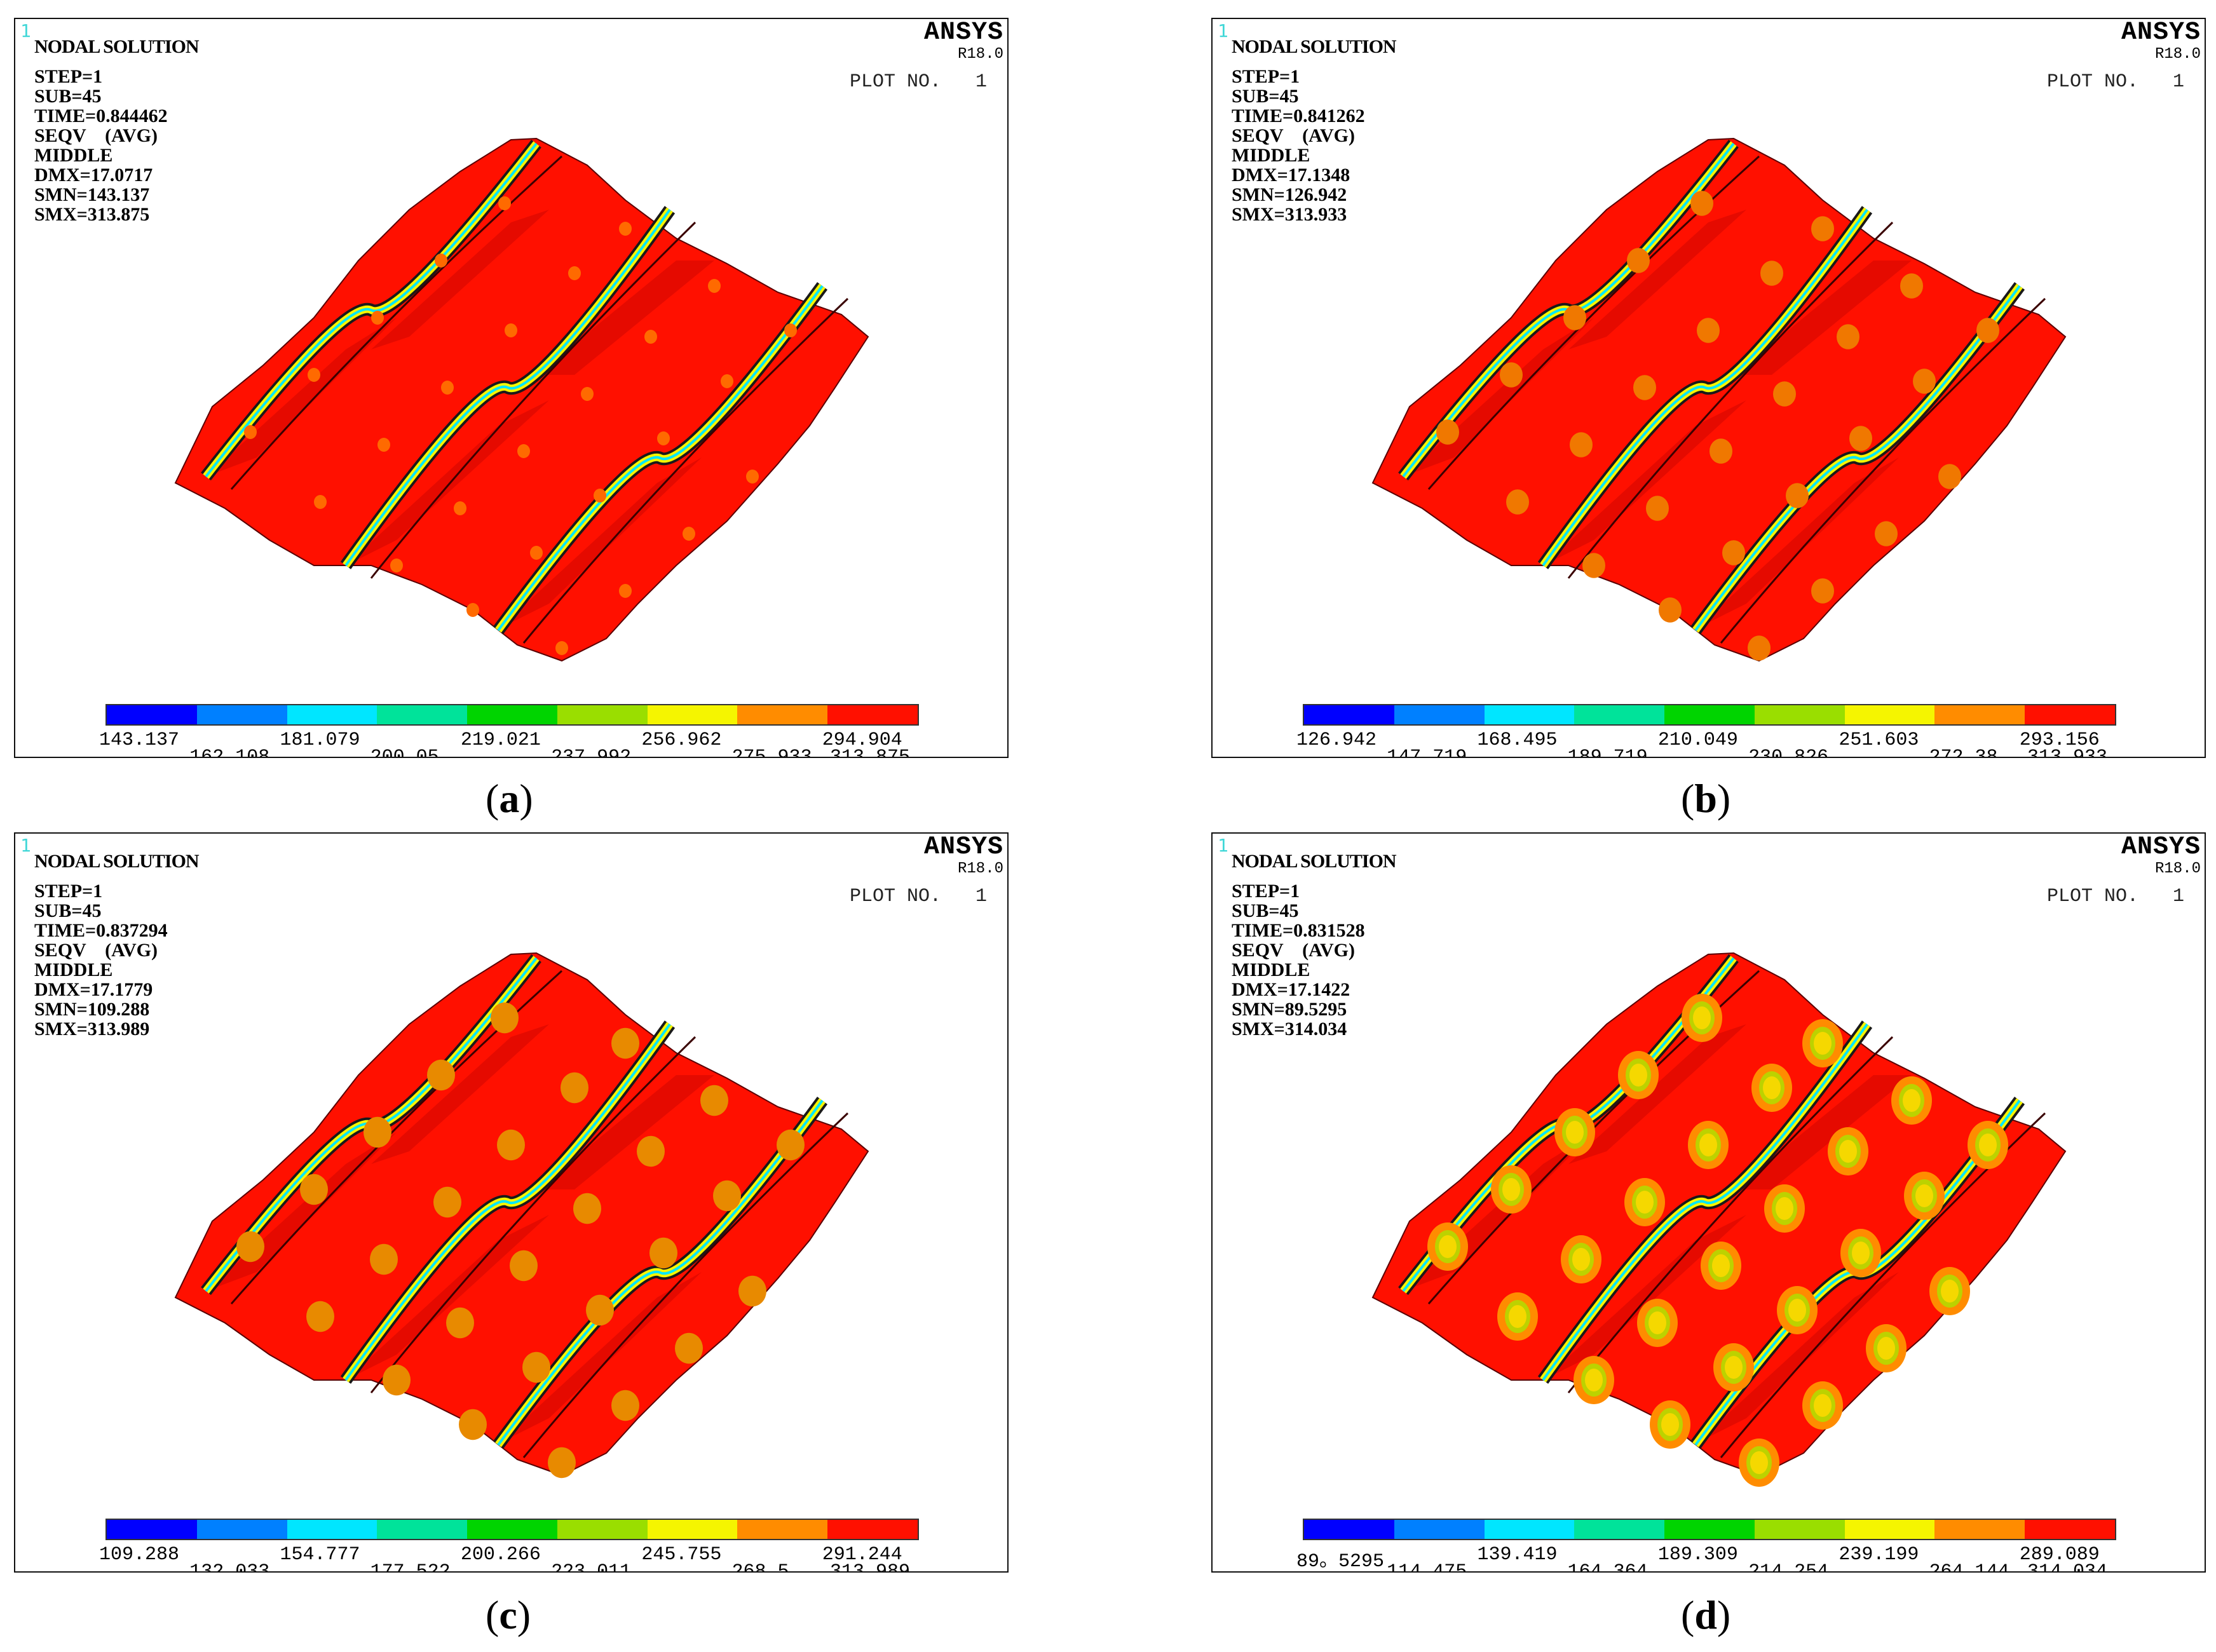  What do you see at coordinates (1427, 753) in the screenshot?
I see `legend-value: 147.719` at bounding box center [1427, 753].